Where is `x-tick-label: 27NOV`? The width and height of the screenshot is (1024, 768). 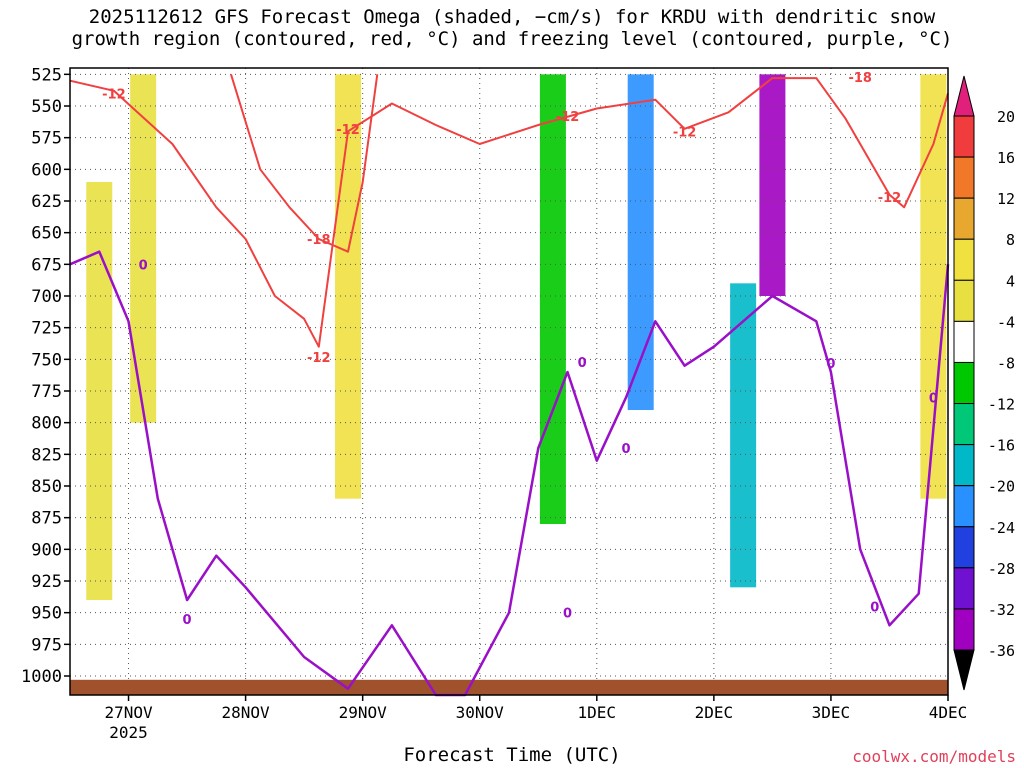 x-tick-label: 27NOV is located at coordinates (128, 712).